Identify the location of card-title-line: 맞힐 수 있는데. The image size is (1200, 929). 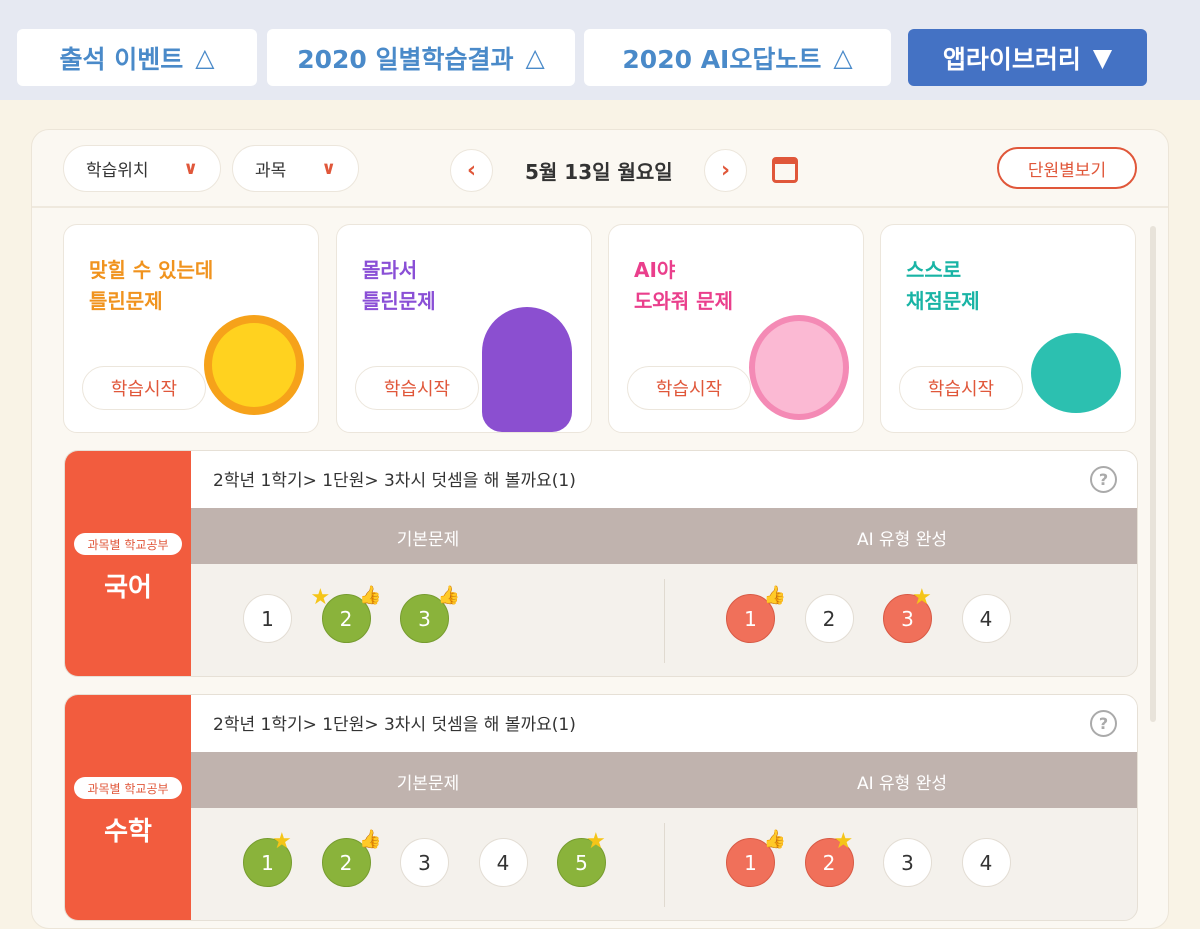
(151, 270).